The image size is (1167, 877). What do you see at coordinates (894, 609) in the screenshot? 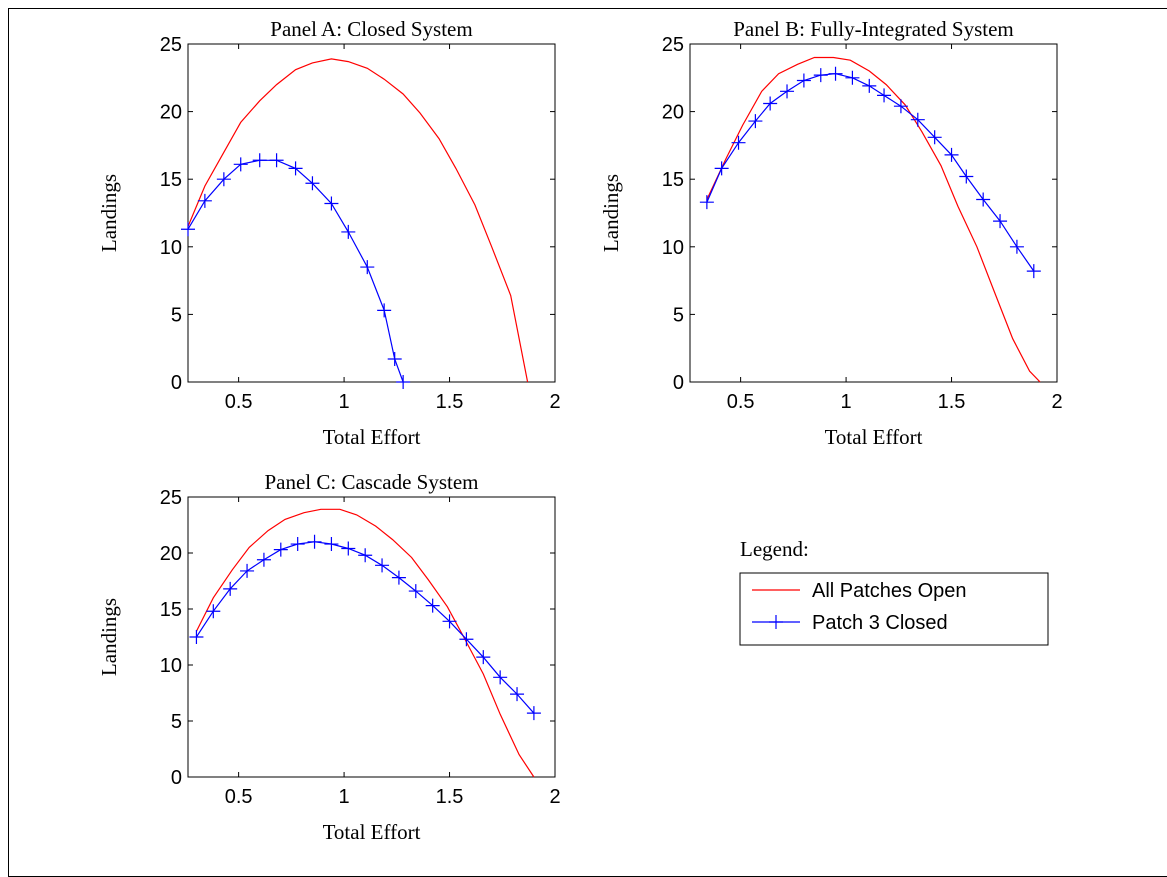
I see `legend-box` at bounding box center [894, 609].